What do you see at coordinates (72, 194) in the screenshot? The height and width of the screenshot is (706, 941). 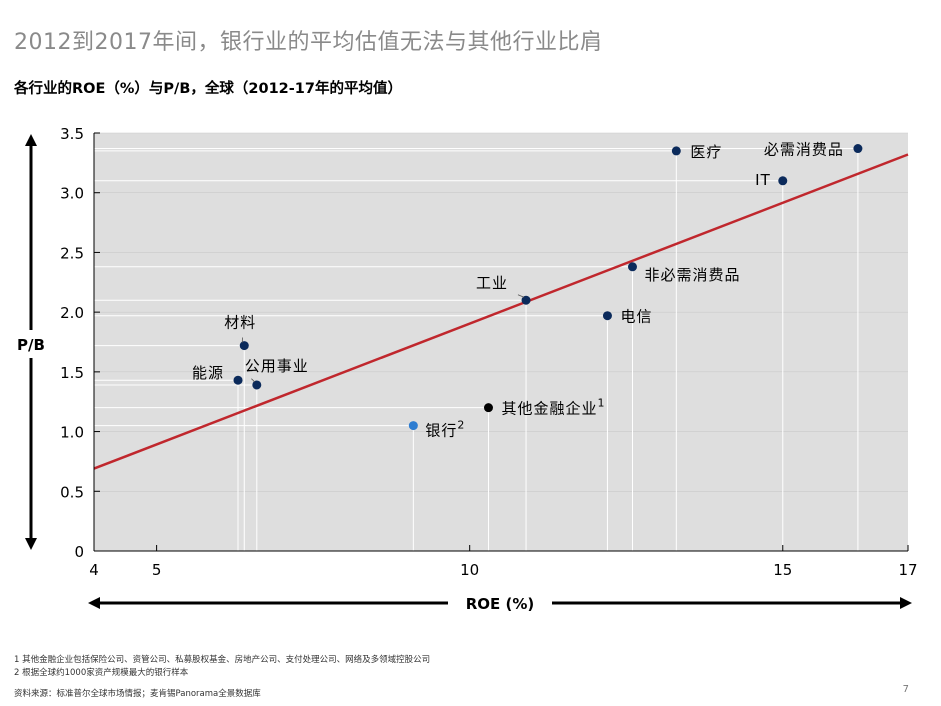 I see `y-tick-label: 3.0` at bounding box center [72, 194].